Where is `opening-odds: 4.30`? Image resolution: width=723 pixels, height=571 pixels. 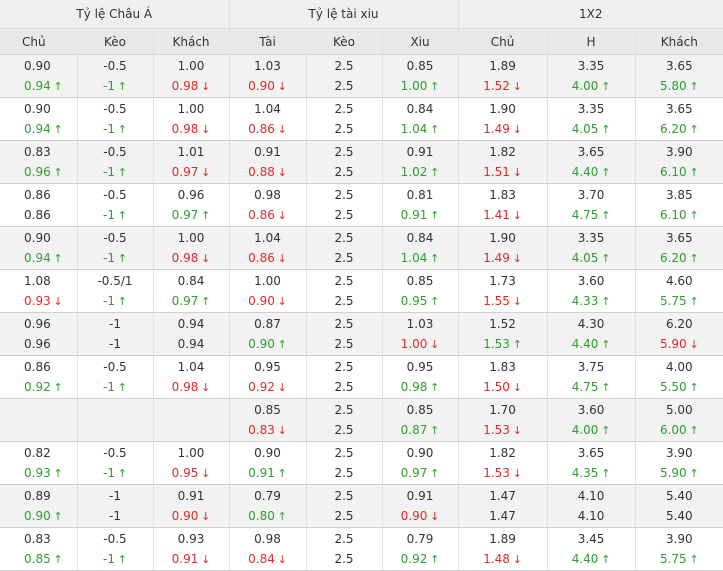 opening-odds: 4.30 is located at coordinates (591, 324).